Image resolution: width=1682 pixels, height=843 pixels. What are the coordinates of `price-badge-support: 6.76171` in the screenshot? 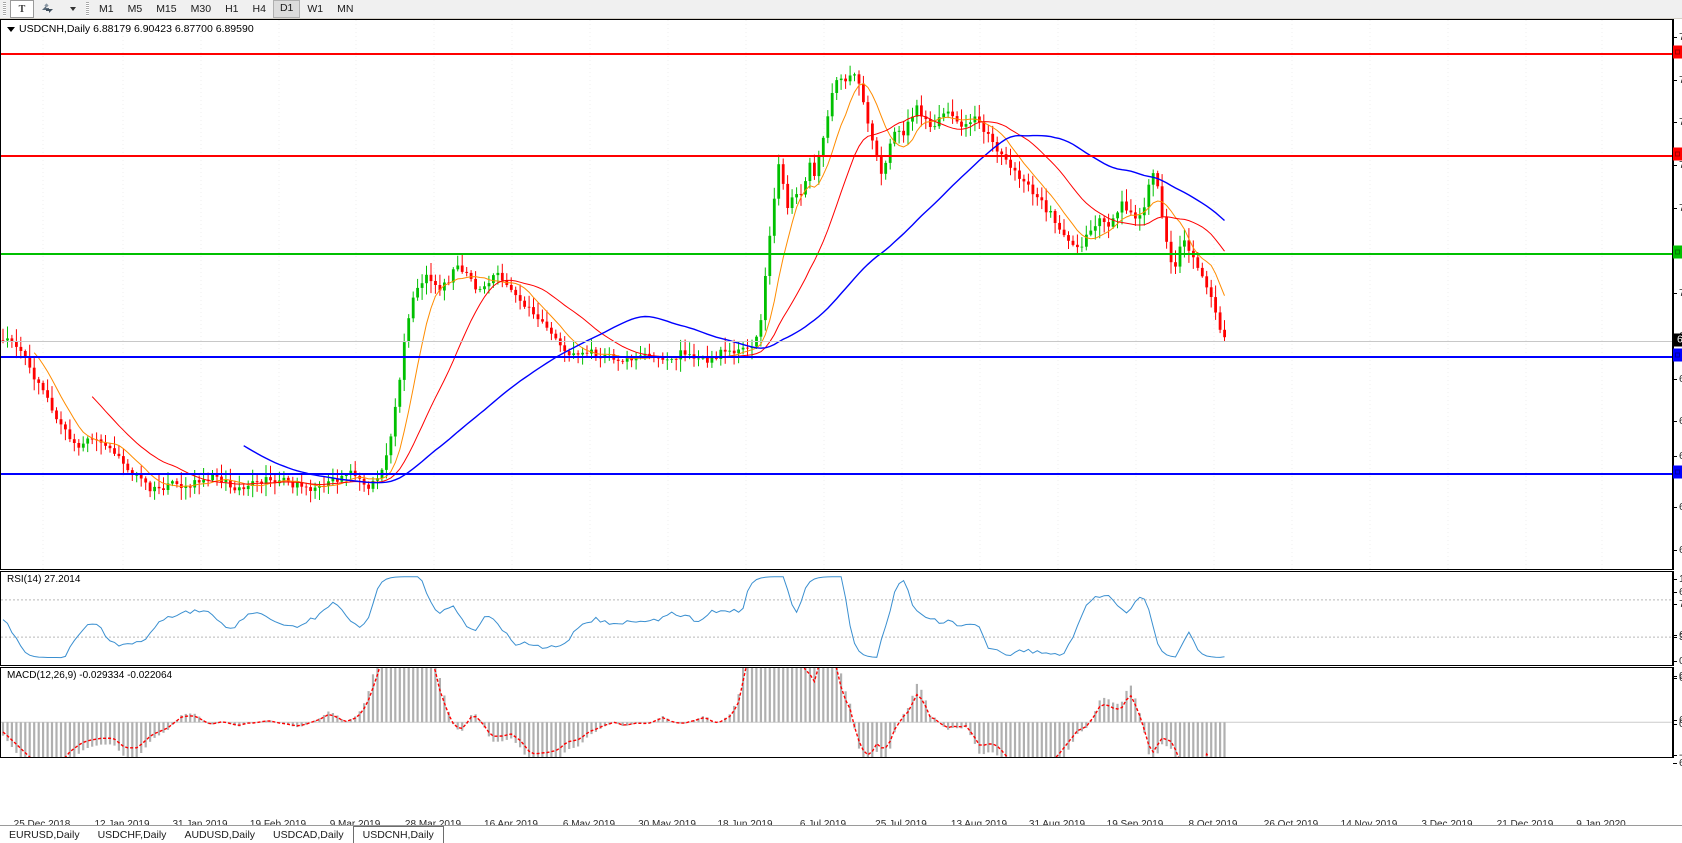 It's located at (1677, 472).